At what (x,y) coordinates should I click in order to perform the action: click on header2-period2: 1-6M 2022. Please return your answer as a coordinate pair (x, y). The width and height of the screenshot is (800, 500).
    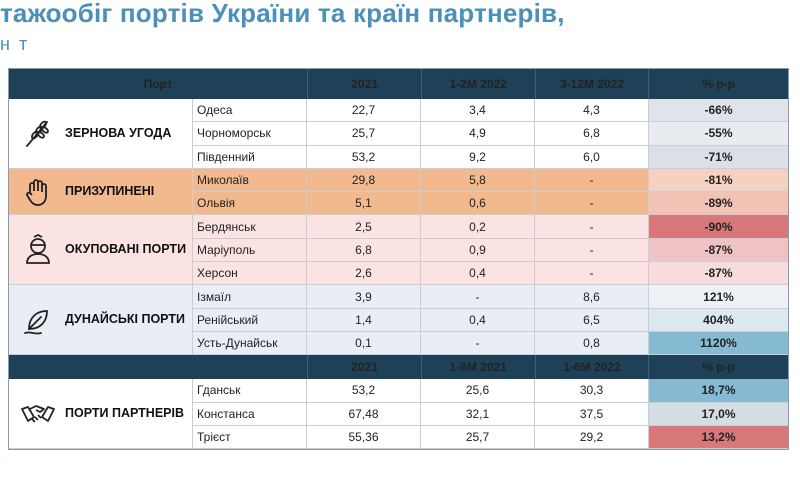
    Looking at the image, I should click on (593, 367).